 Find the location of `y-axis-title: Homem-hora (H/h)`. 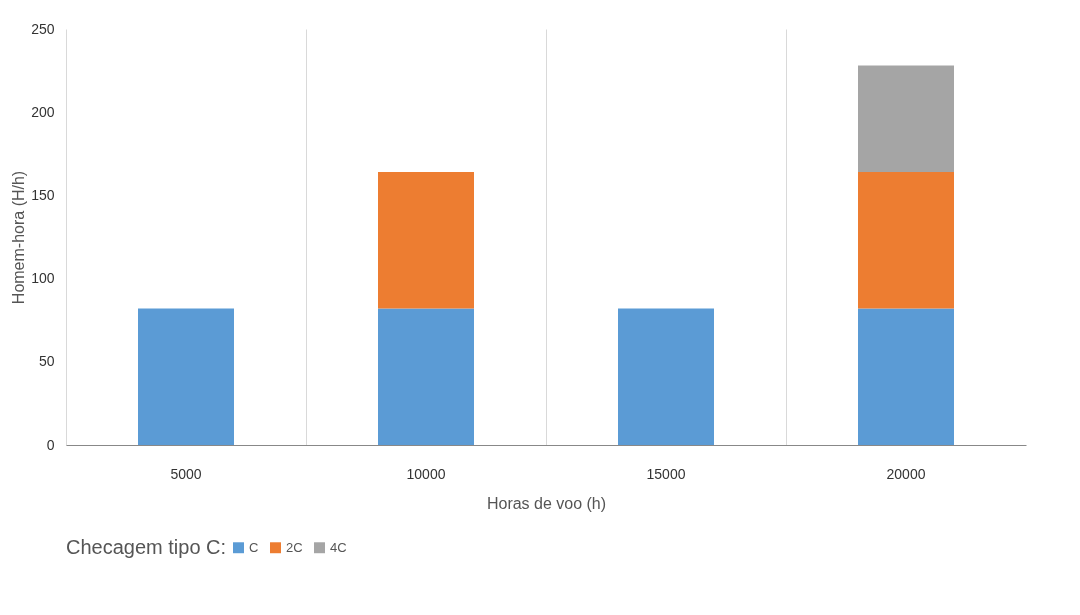

y-axis-title: Homem-hora (H/h) is located at coordinates (19, 237).